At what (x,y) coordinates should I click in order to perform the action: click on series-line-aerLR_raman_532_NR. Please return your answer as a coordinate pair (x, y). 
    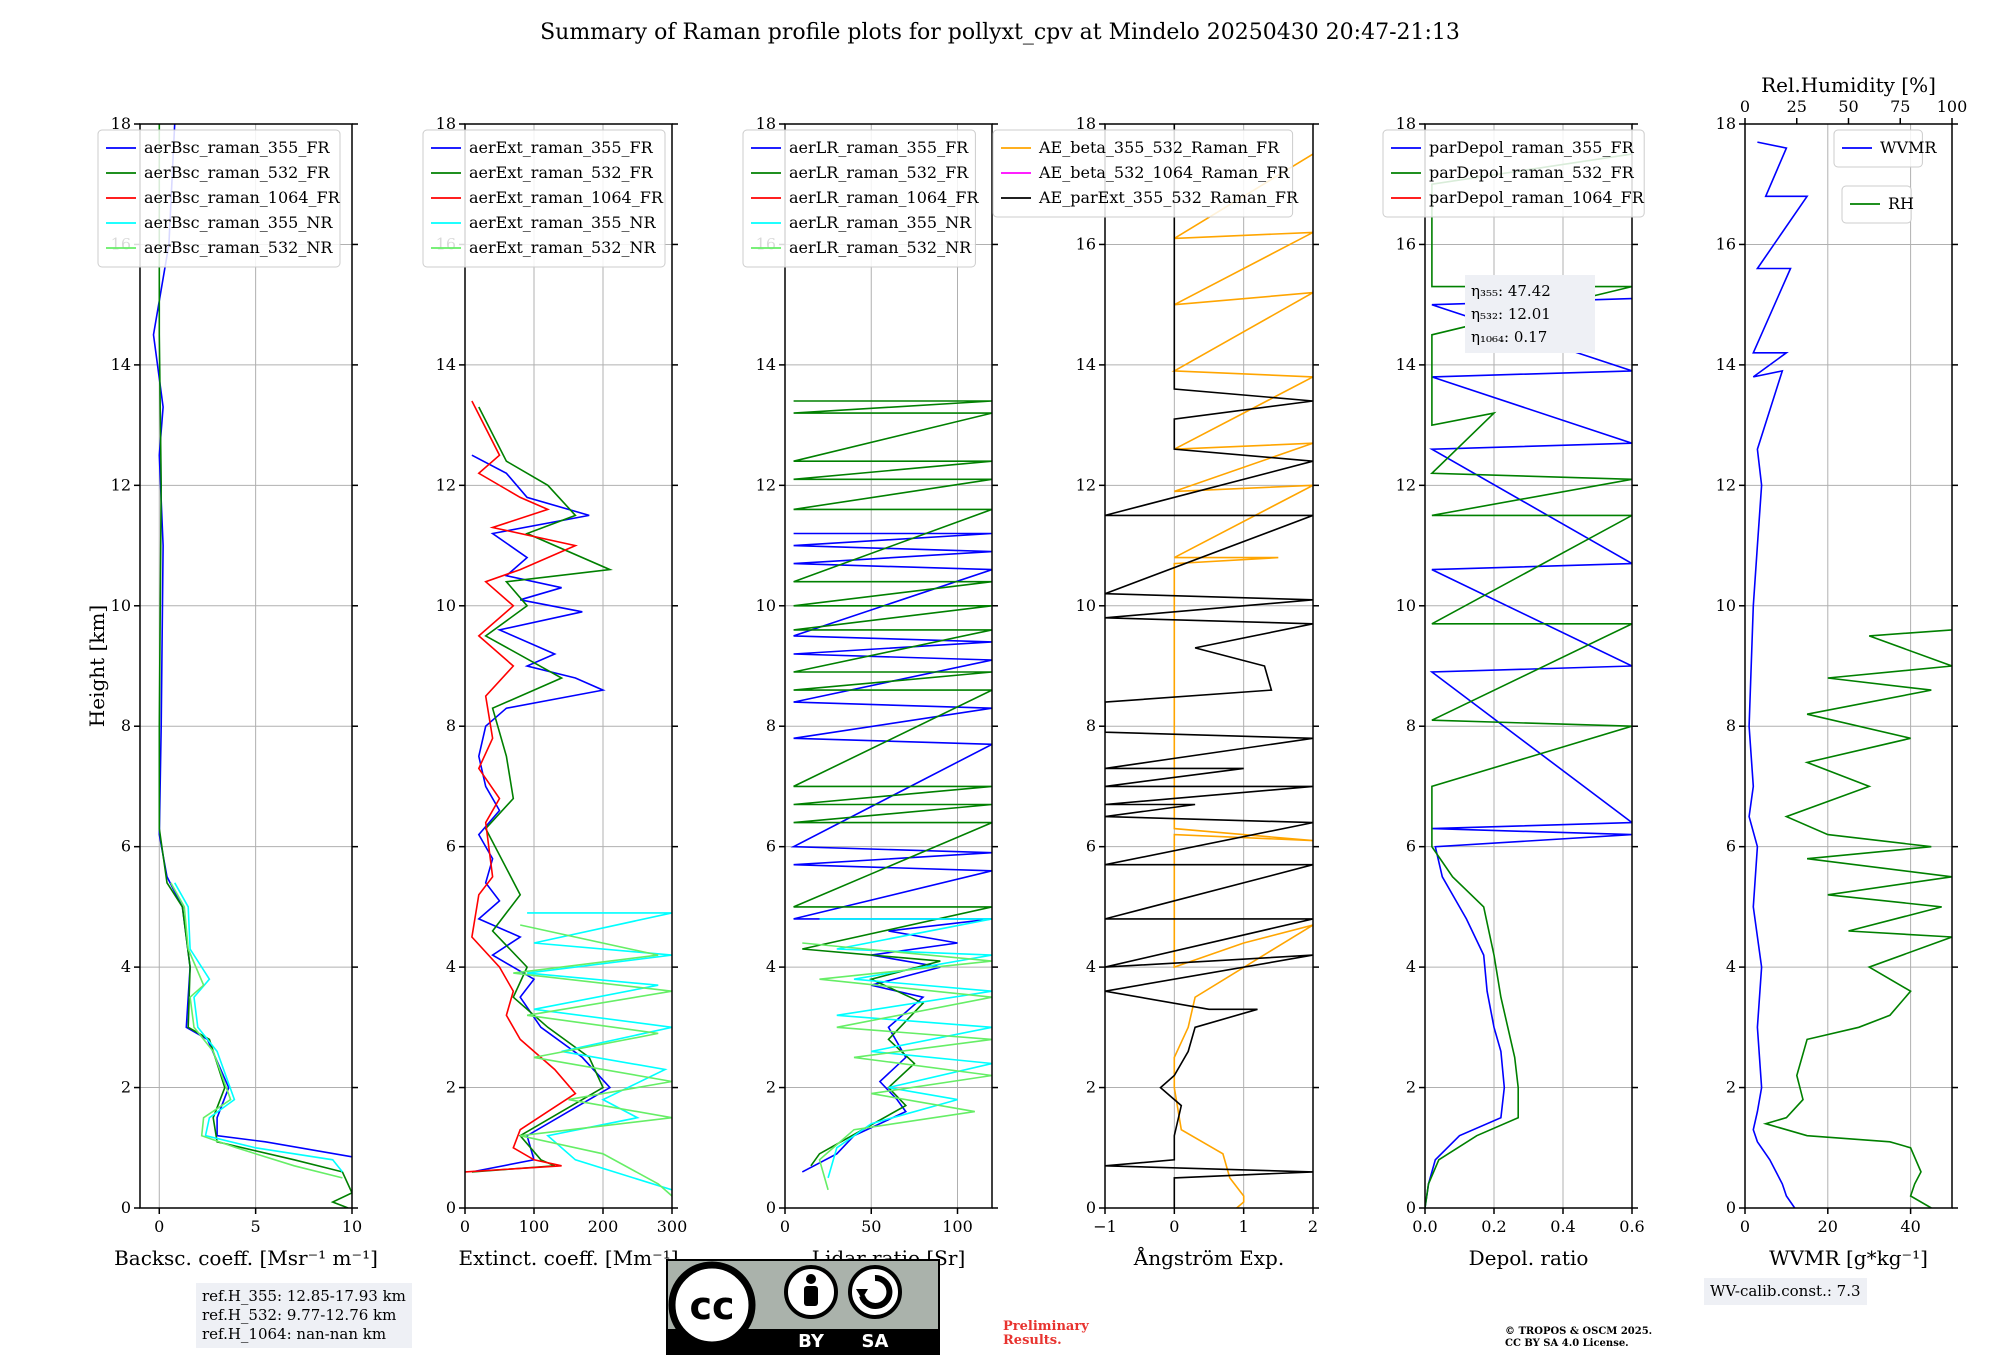
    Looking at the image, I should click on (897, 1066).